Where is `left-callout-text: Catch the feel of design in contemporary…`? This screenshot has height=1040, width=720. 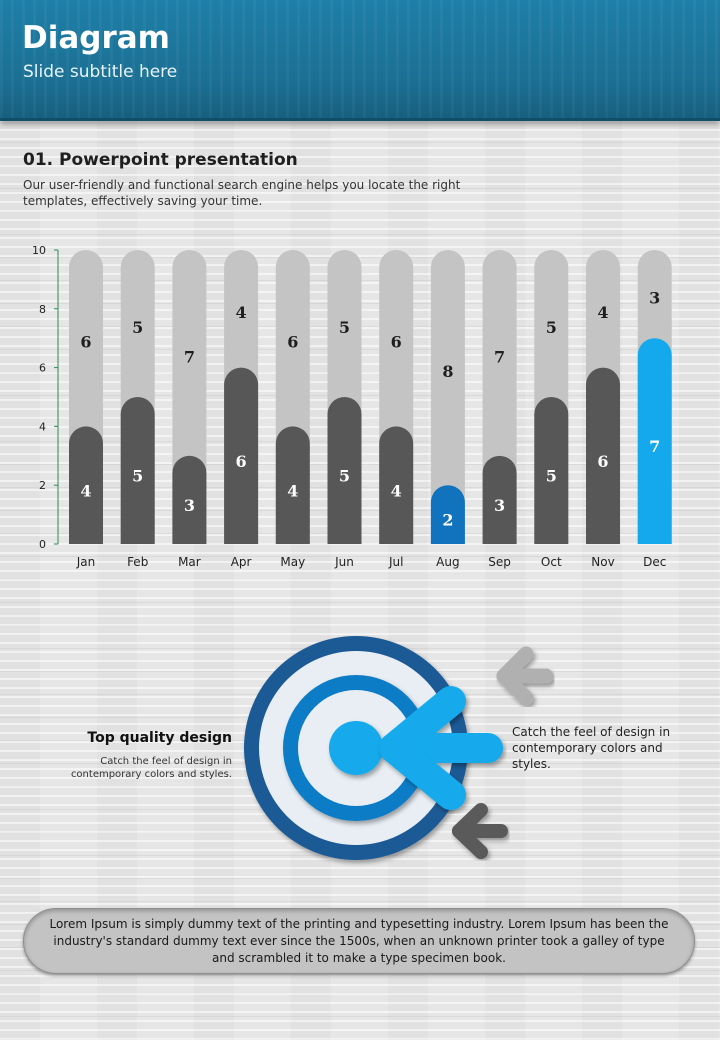 left-callout-text: Catch the feel of design in contemporary… is located at coordinates (151, 768).